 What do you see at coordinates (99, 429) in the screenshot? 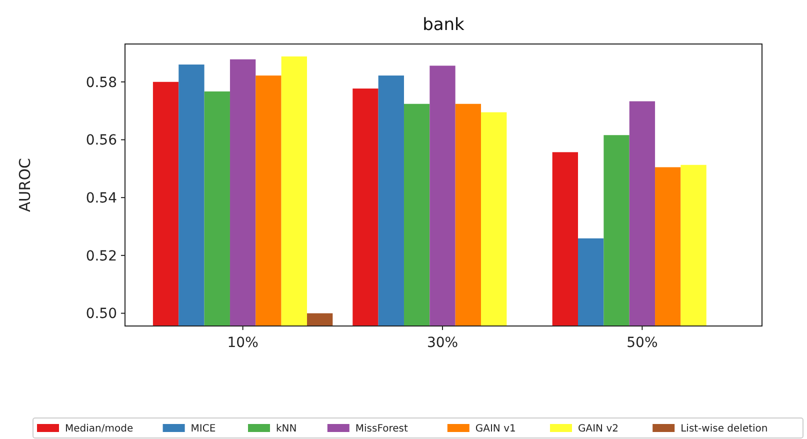
I see `legend-label: Median/mode` at bounding box center [99, 429].